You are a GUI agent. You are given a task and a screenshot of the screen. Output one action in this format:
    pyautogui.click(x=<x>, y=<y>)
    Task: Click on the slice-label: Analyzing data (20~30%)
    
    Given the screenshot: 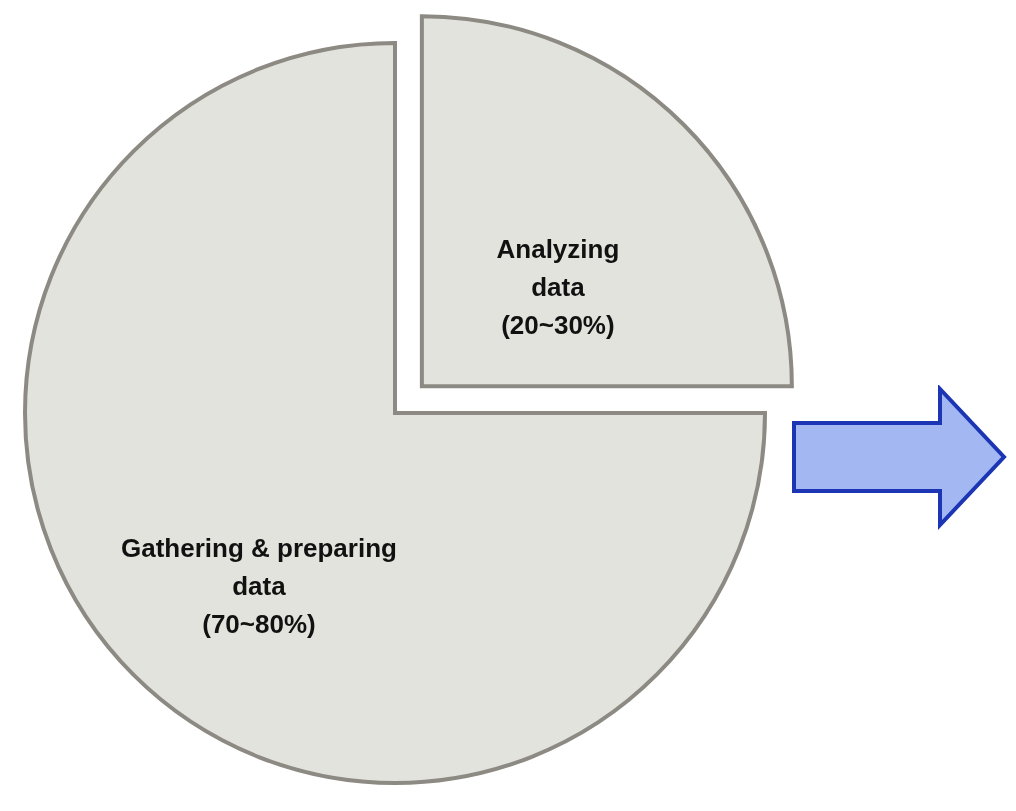 What is the action you would take?
    pyautogui.click(x=558, y=287)
    